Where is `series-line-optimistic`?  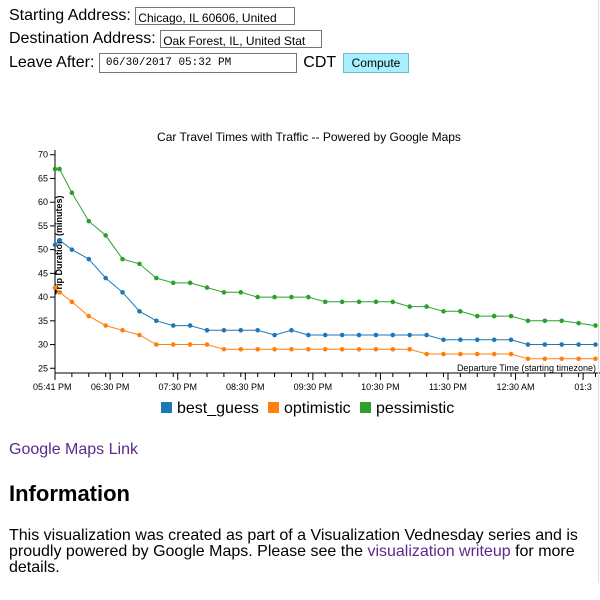
series-line-optimistic is located at coordinates (325, 323).